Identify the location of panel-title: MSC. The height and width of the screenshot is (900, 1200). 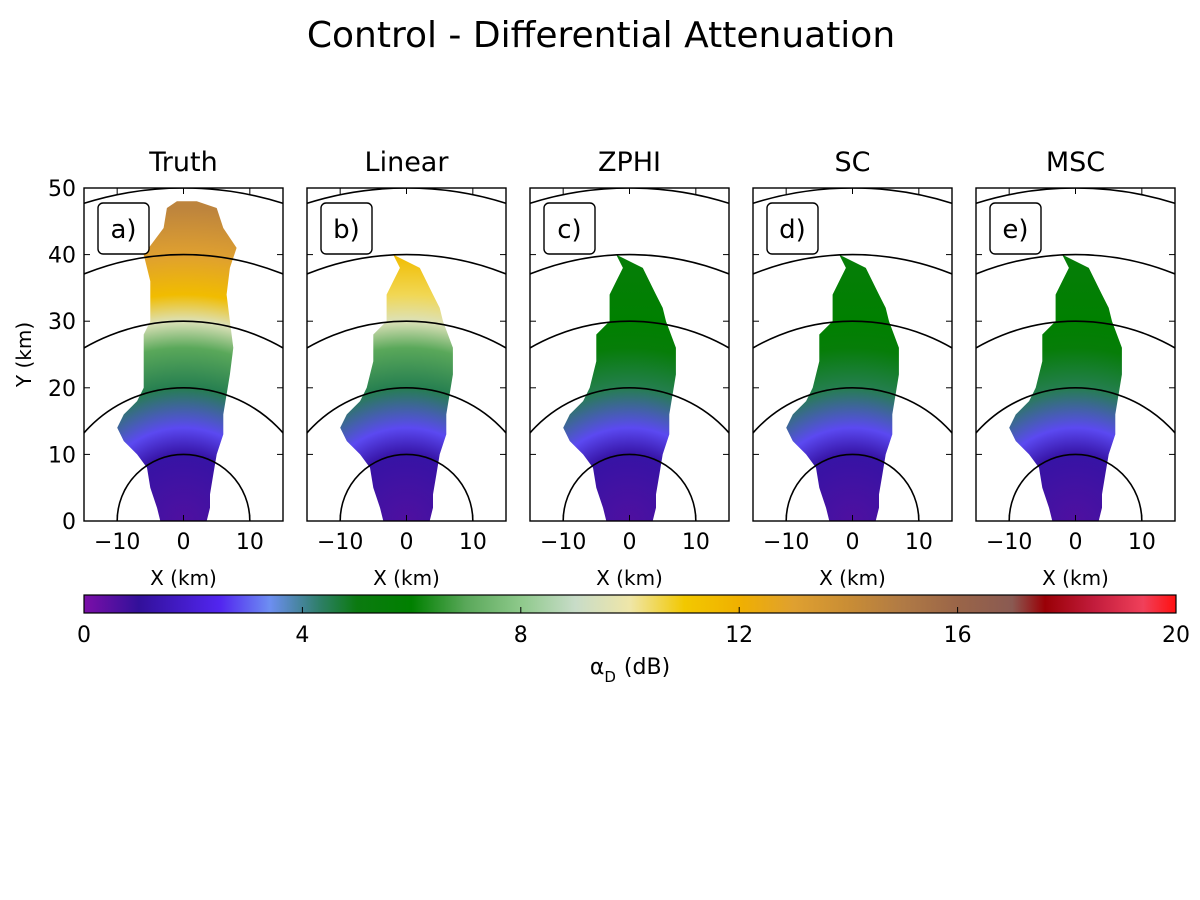
(1075, 162).